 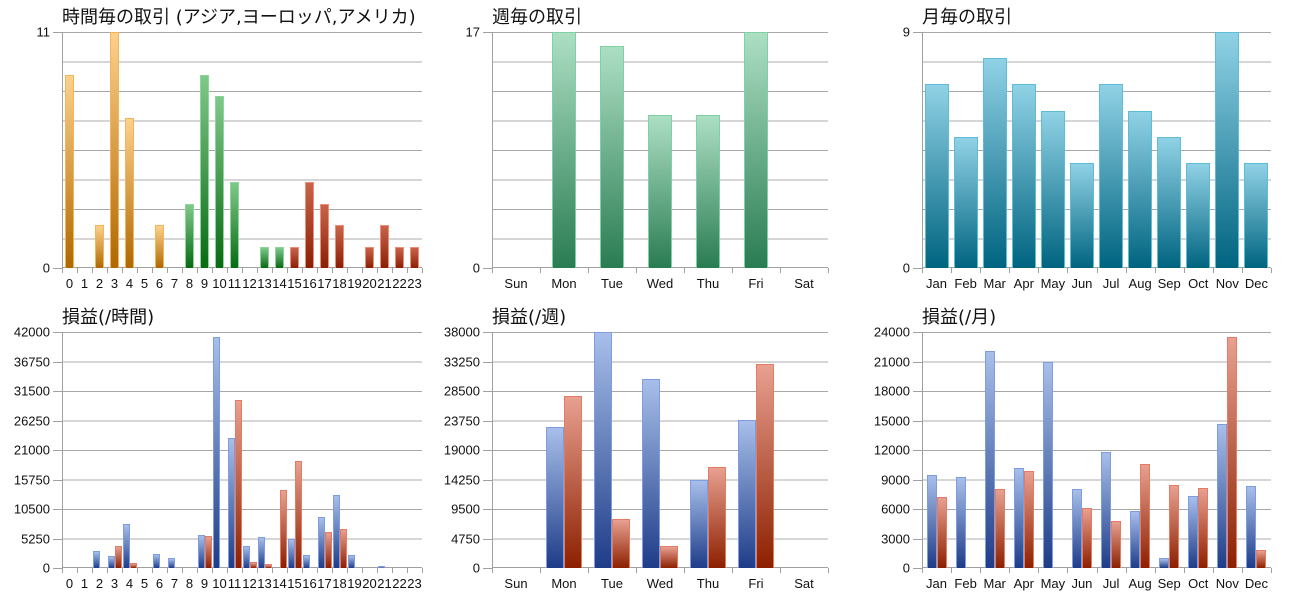 I want to click on y-tick, so click(x=57, y=362).